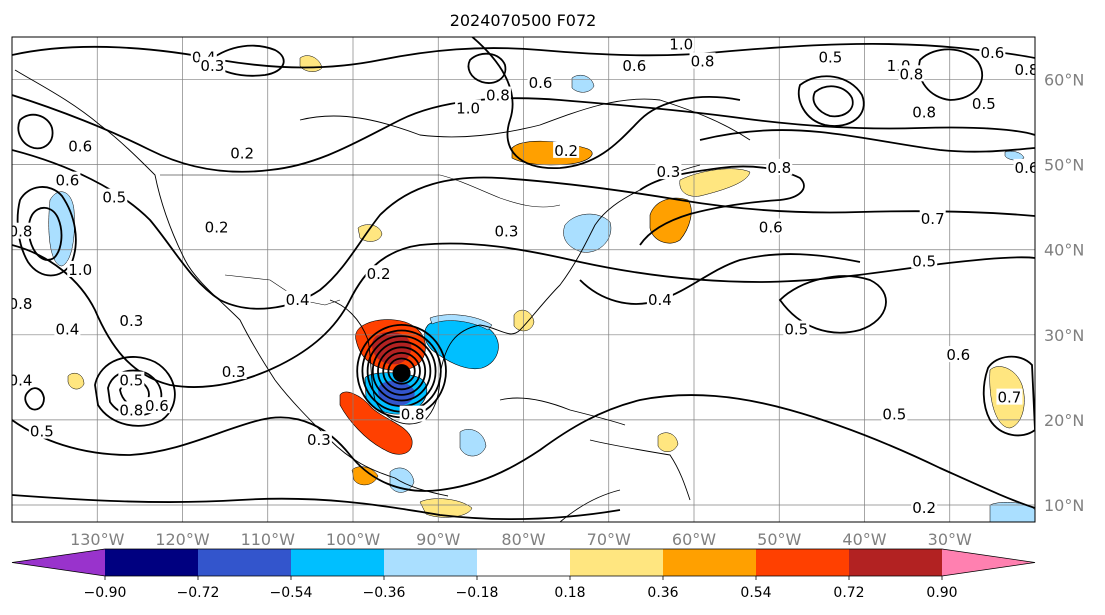 The width and height of the screenshot is (1105, 615). Describe the element at coordinates (755, 593) in the screenshot. I see `colorbar-tick-label: 0.54` at that location.